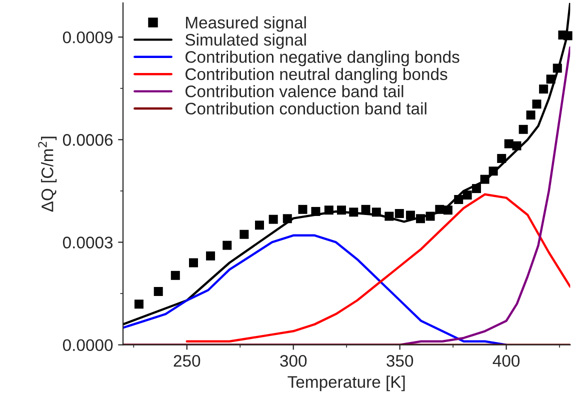 The height and width of the screenshot is (411, 583). Describe the element at coordinates (323, 58) in the screenshot. I see `legend-label: Contribution negative dangling bonds` at that location.